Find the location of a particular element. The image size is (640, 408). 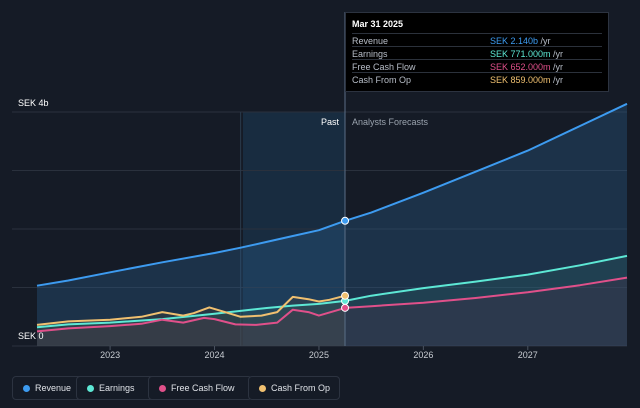

x-tick-label: 2024 is located at coordinates (215, 355).